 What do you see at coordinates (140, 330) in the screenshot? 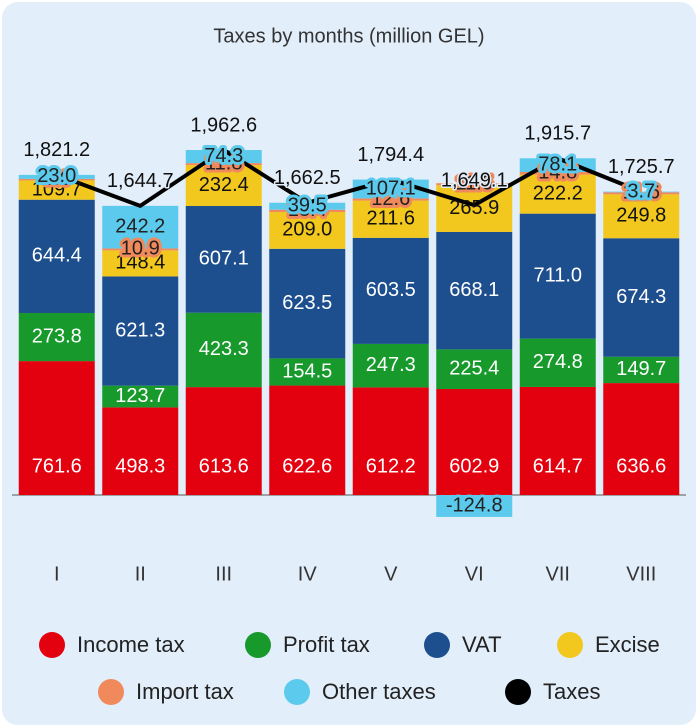
I see `data-label: 621.3` at bounding box center [140, 330].